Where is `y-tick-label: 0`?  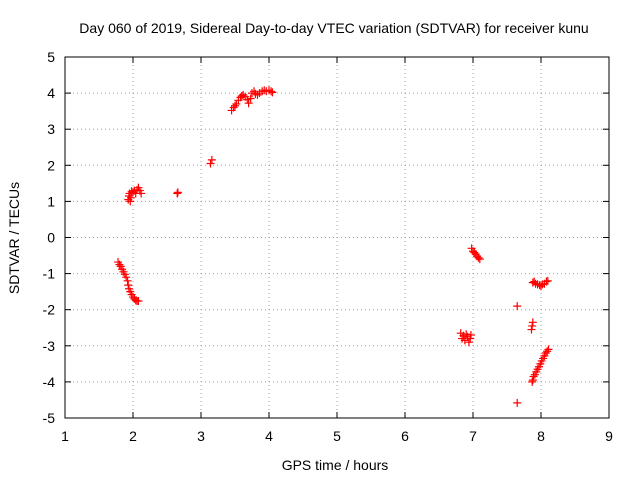
y-tick-label: 0 is located at coordinates (51, 238).